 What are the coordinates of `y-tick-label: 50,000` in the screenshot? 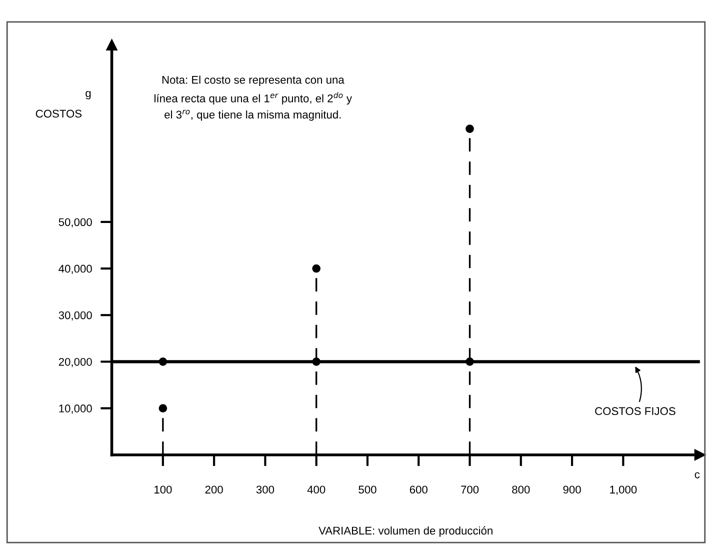 It's located at (75, 223).